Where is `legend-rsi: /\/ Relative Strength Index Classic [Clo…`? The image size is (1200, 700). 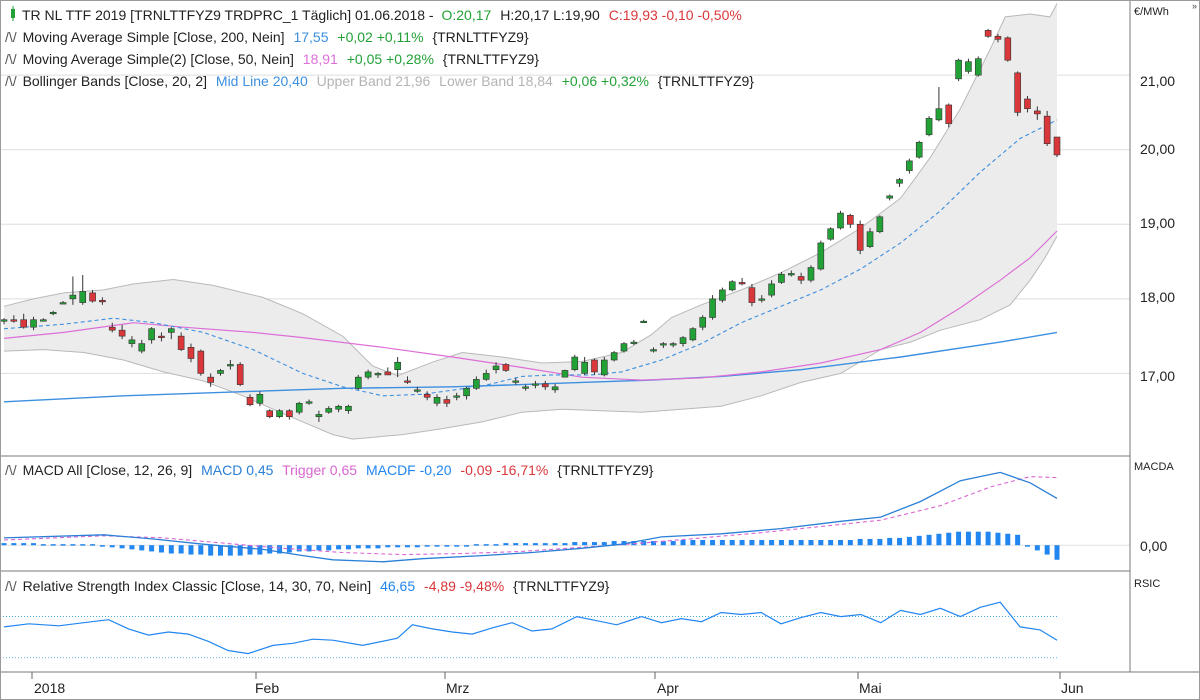
legend-rsi: /\/ Relative Strength Index Classic [Clo… is located at coordinates (307, 586).